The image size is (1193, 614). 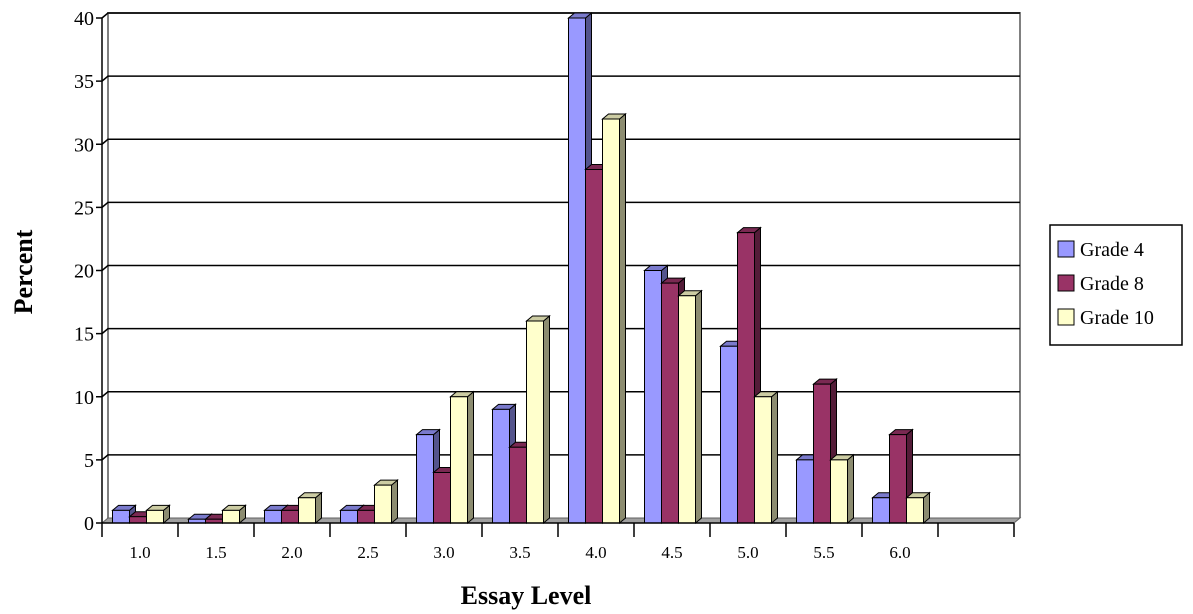 What do you see at coordinates (234, 514) in the screenshot?
I see `bar-grade-10-1.5` at bounding box center [234, 514].